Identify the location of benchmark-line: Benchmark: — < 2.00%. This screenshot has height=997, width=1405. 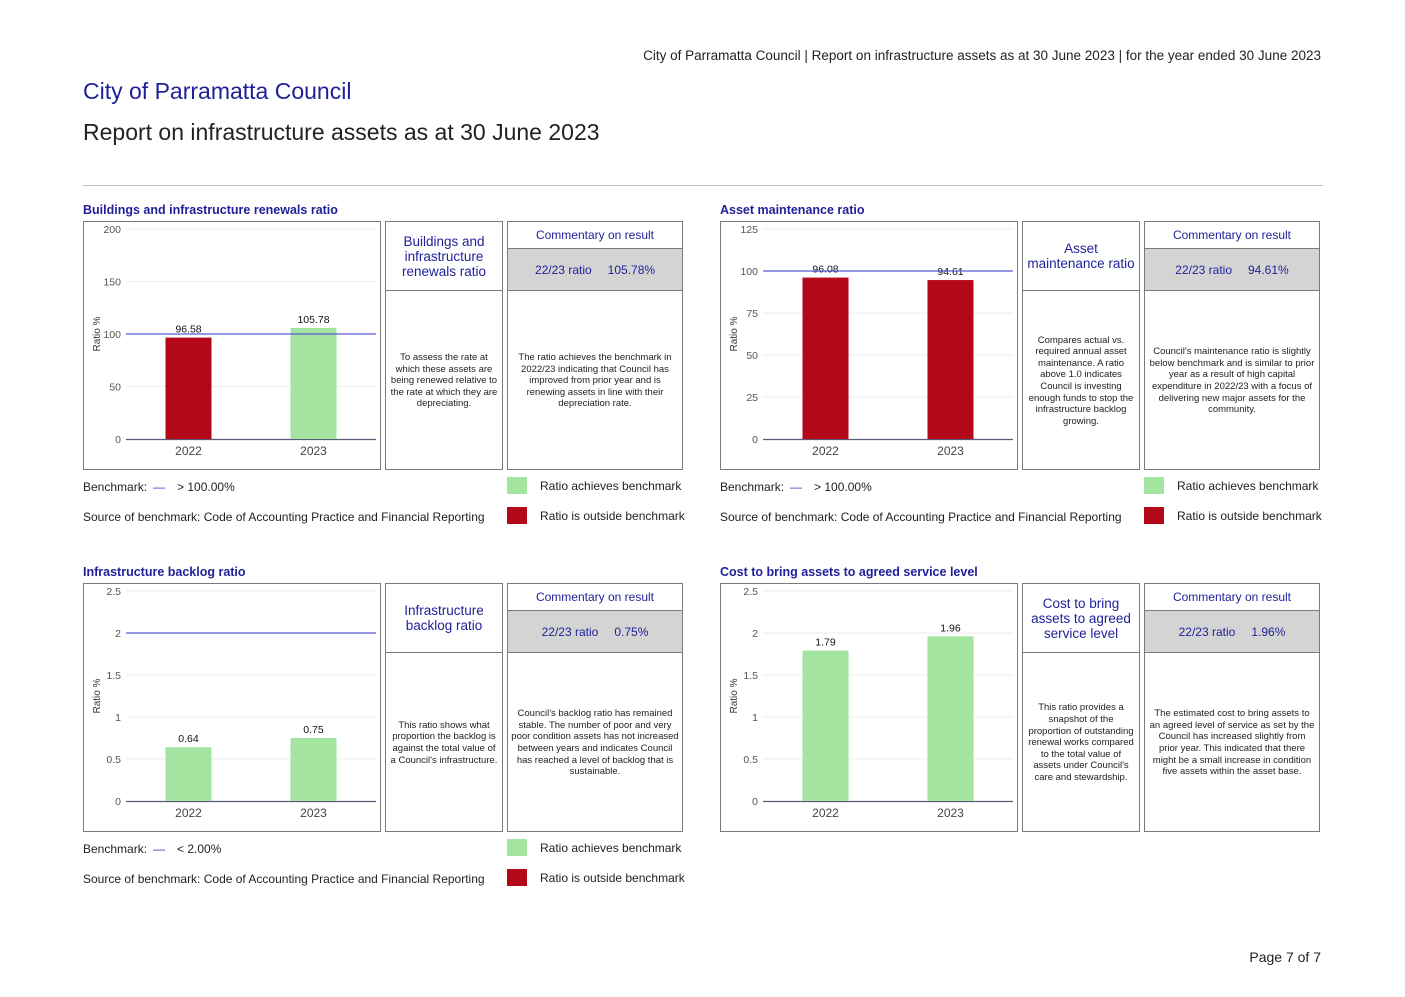
(152, 849).